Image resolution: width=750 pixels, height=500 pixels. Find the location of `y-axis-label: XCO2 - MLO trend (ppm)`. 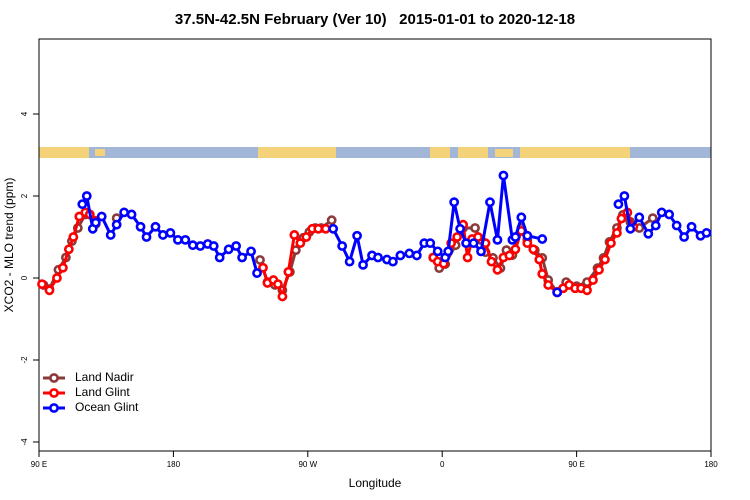

y-axis-label: XCO2 - MLO trend (ppm) is located at coordinates (9, 245).